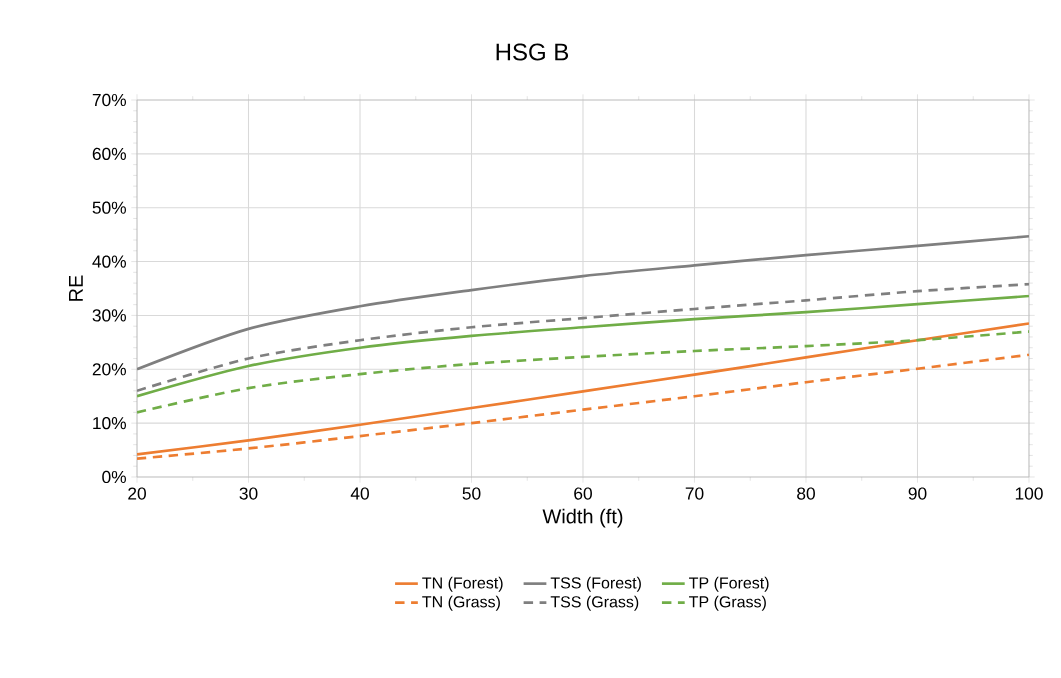 Image resolution: width=1061 pixels, height=678 pixels. What do you see at coordinates (727, 603) in the screenshot?
I see `legend-label: TP (Grass)` at bounding box center [727, 603].